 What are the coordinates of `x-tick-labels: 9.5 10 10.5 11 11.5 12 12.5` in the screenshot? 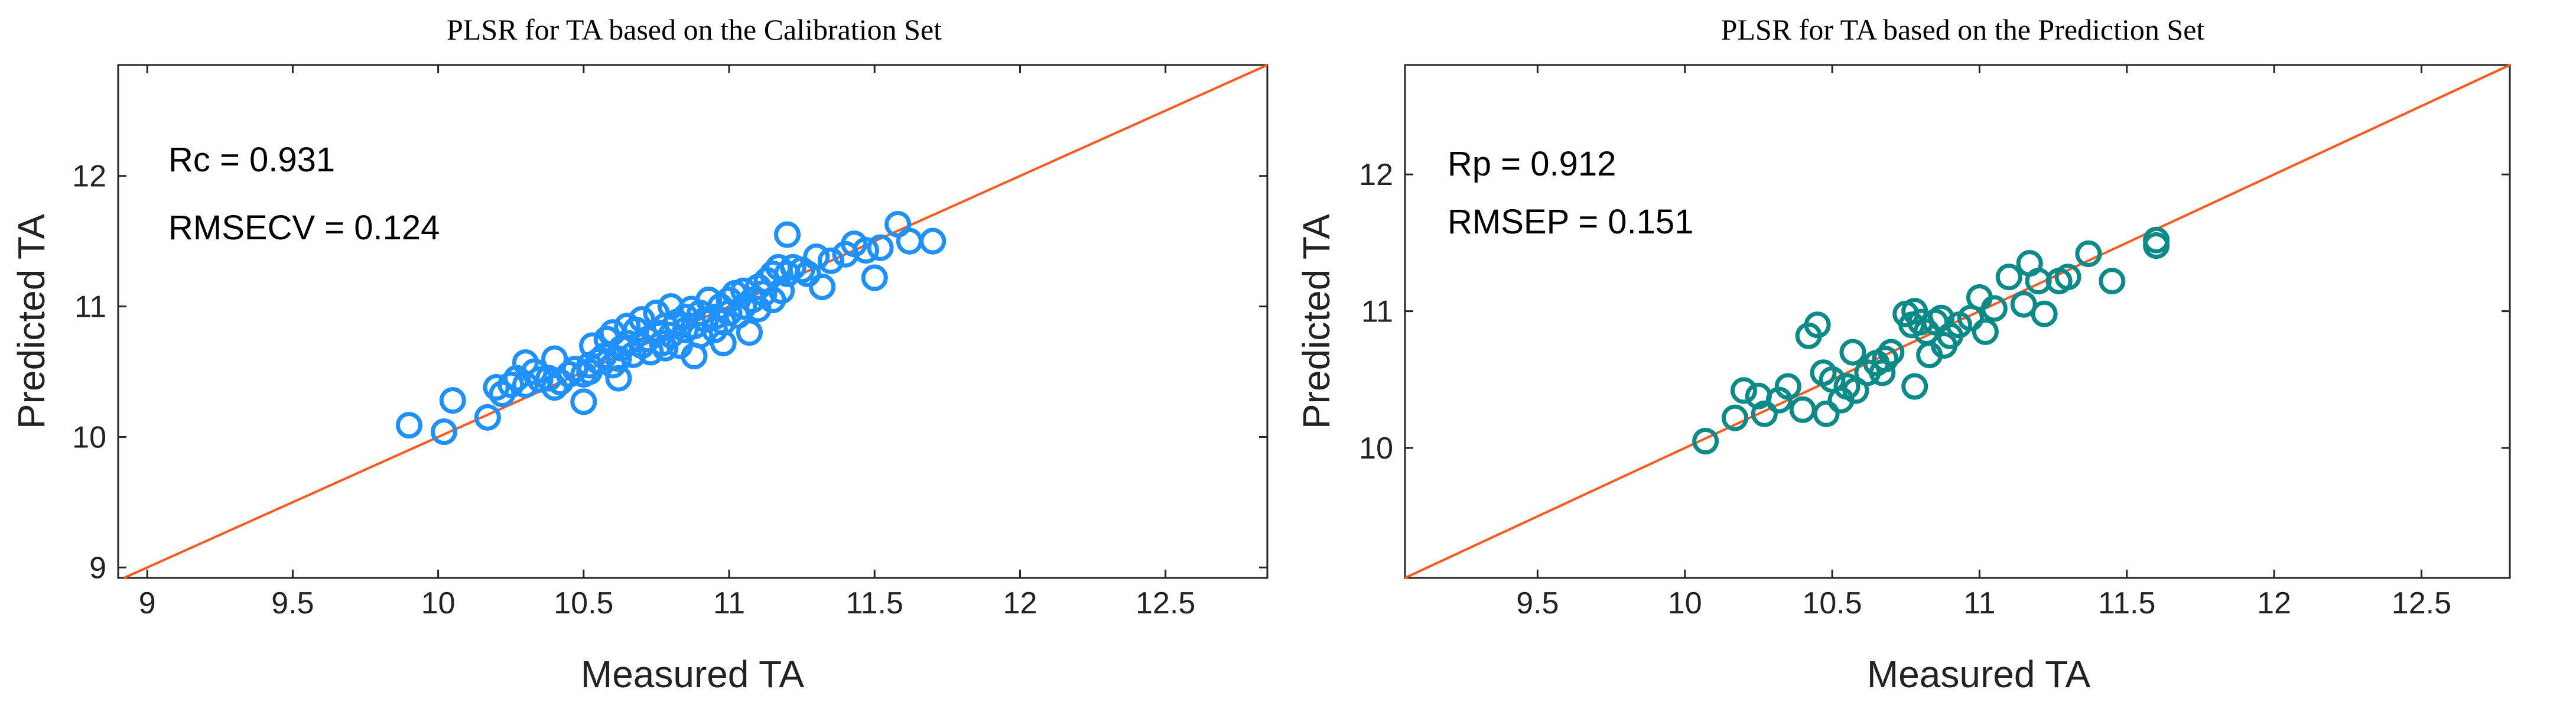 It's located at (1984, 603).